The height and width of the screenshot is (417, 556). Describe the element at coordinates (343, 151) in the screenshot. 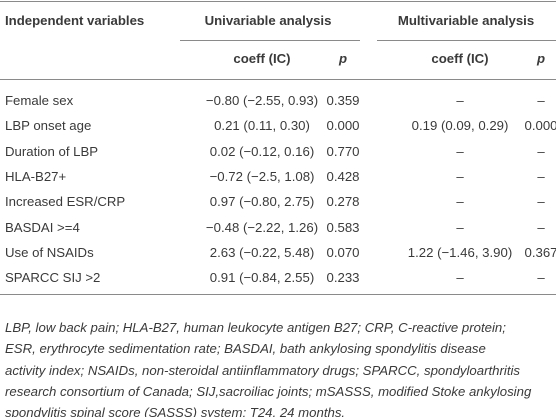

I see `table-cell: 0.770` at that location.